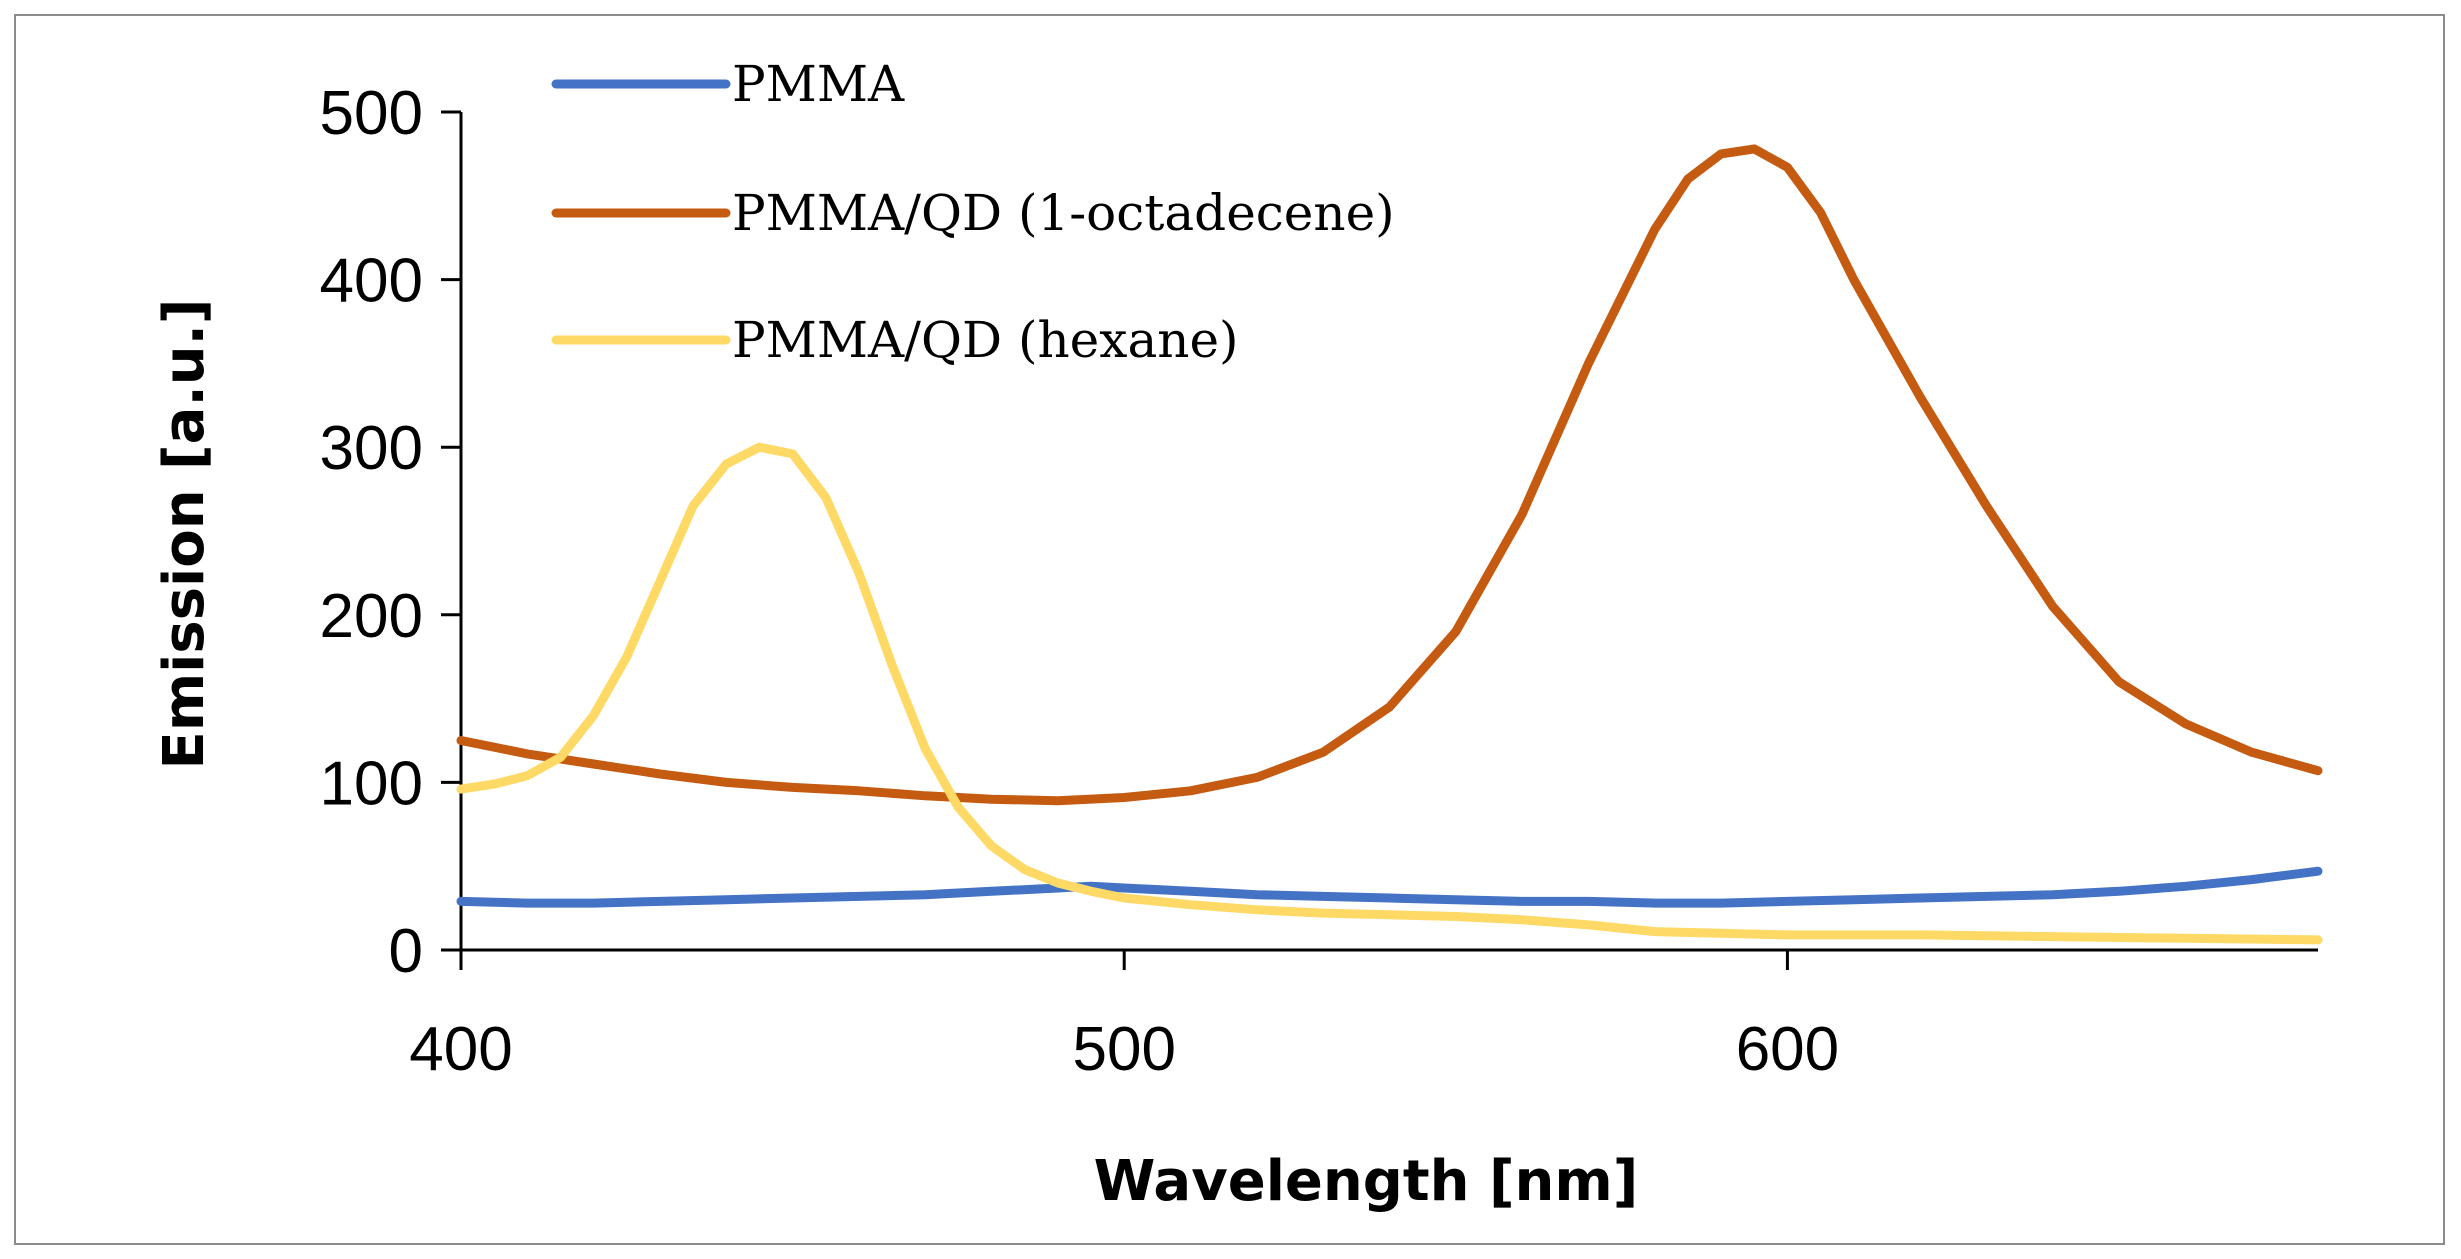 The height and width of the screenshot is (1259, 2461). What do you see at coordinates (184, 534) in the screenshot?
I see `y-axis-title: Emission [a.u.]` at bounding box center [184, 534].